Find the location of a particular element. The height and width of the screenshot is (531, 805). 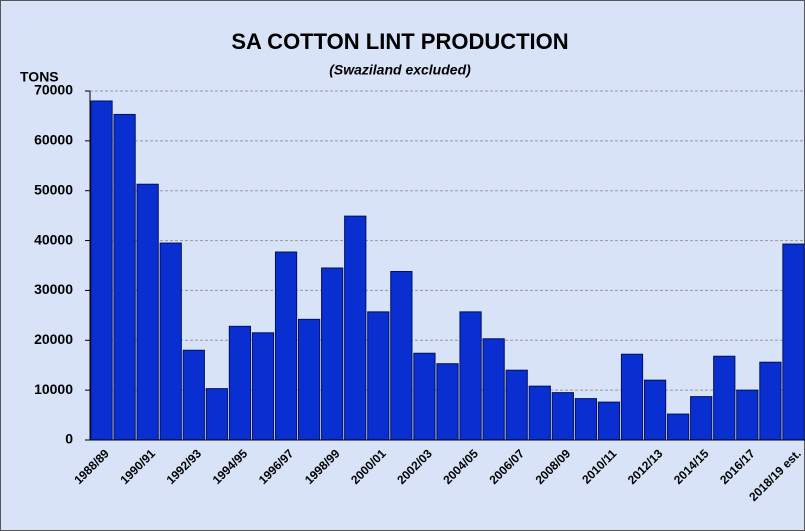

y-tick-label: 30000 is located at coordinates (53, 289).